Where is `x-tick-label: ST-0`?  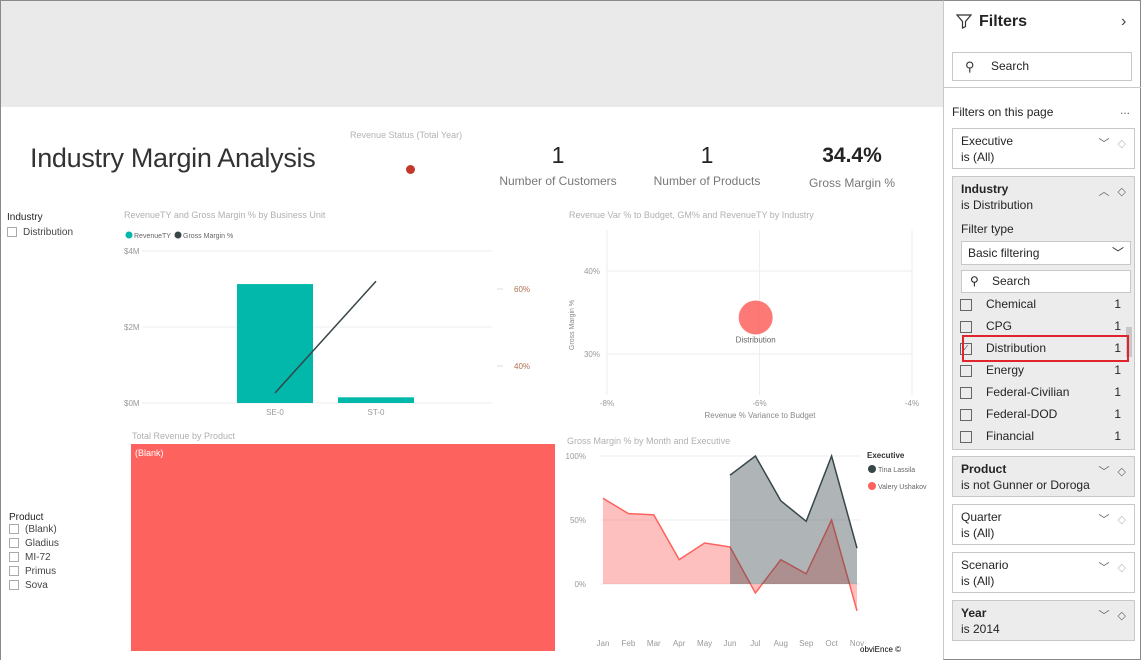 x-tick-label: ST-0 is located at coordinates (376, 412).